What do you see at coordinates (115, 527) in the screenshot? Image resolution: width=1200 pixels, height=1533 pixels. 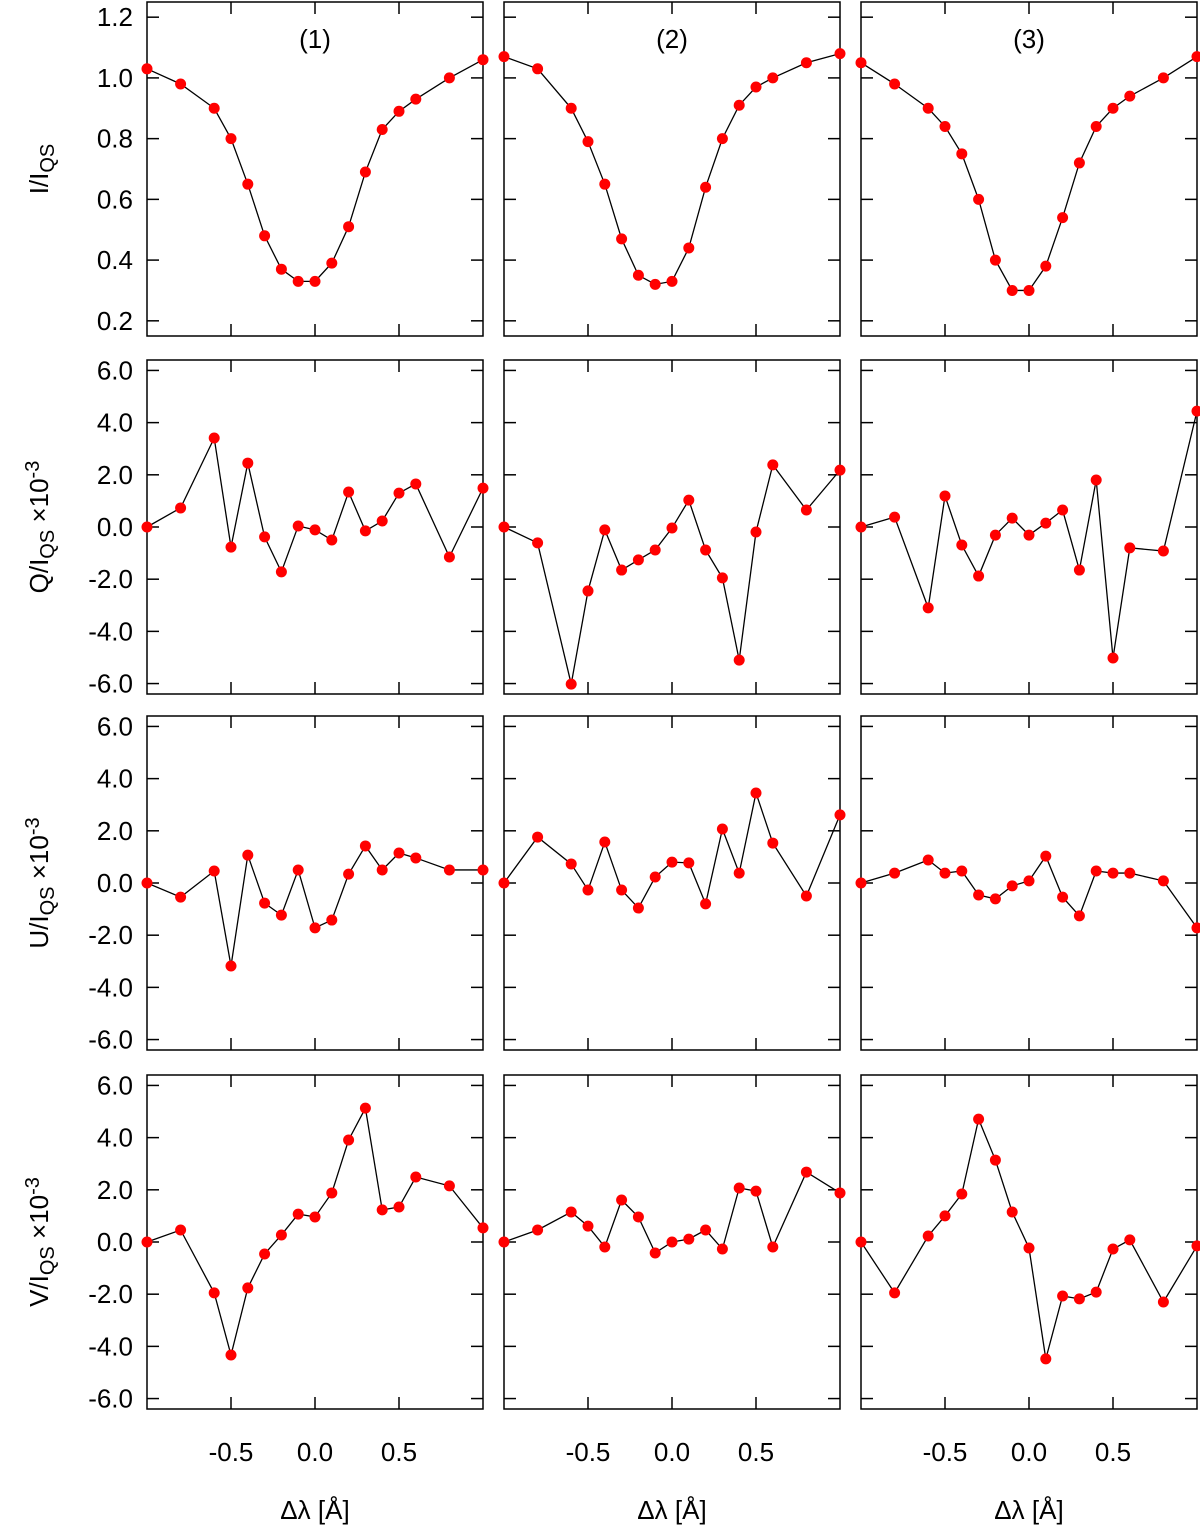 I see `y-tick-label: 0.0` at bounding box center [115, 527].